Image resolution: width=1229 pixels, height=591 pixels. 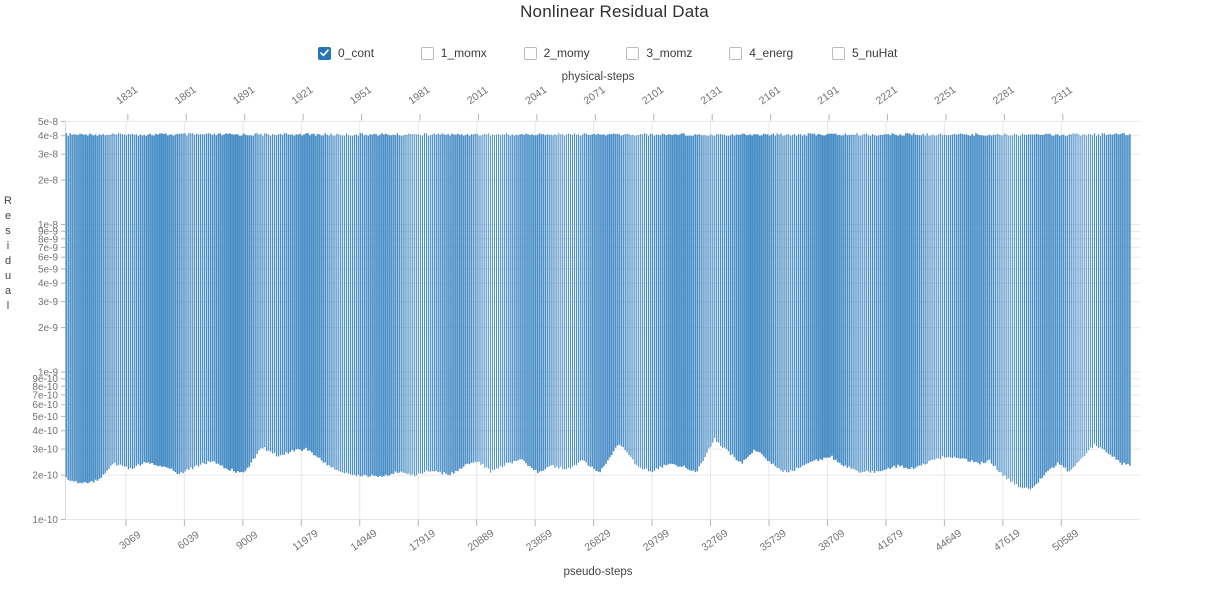 What do you see at coordinates (48, 328) in the screenshot?
I see `y-tick-label: 2e-9` at bounding box center [48, 328].